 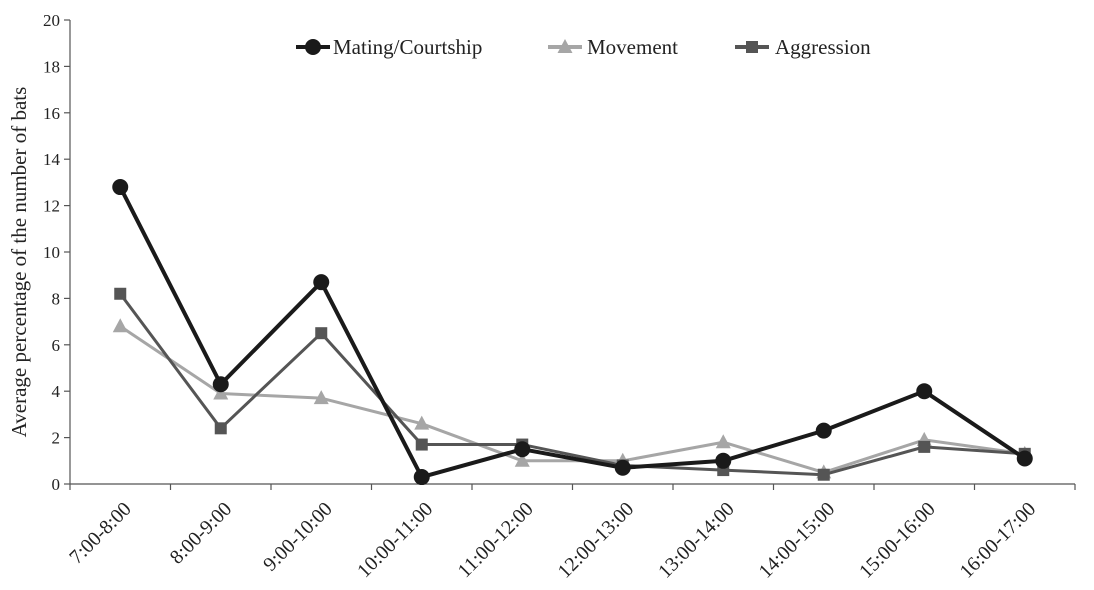 What do you see at coordinates (313, 47) in the screenshot?
I see `legend-marker-mating-courtship` at bounding box center [313, 47].